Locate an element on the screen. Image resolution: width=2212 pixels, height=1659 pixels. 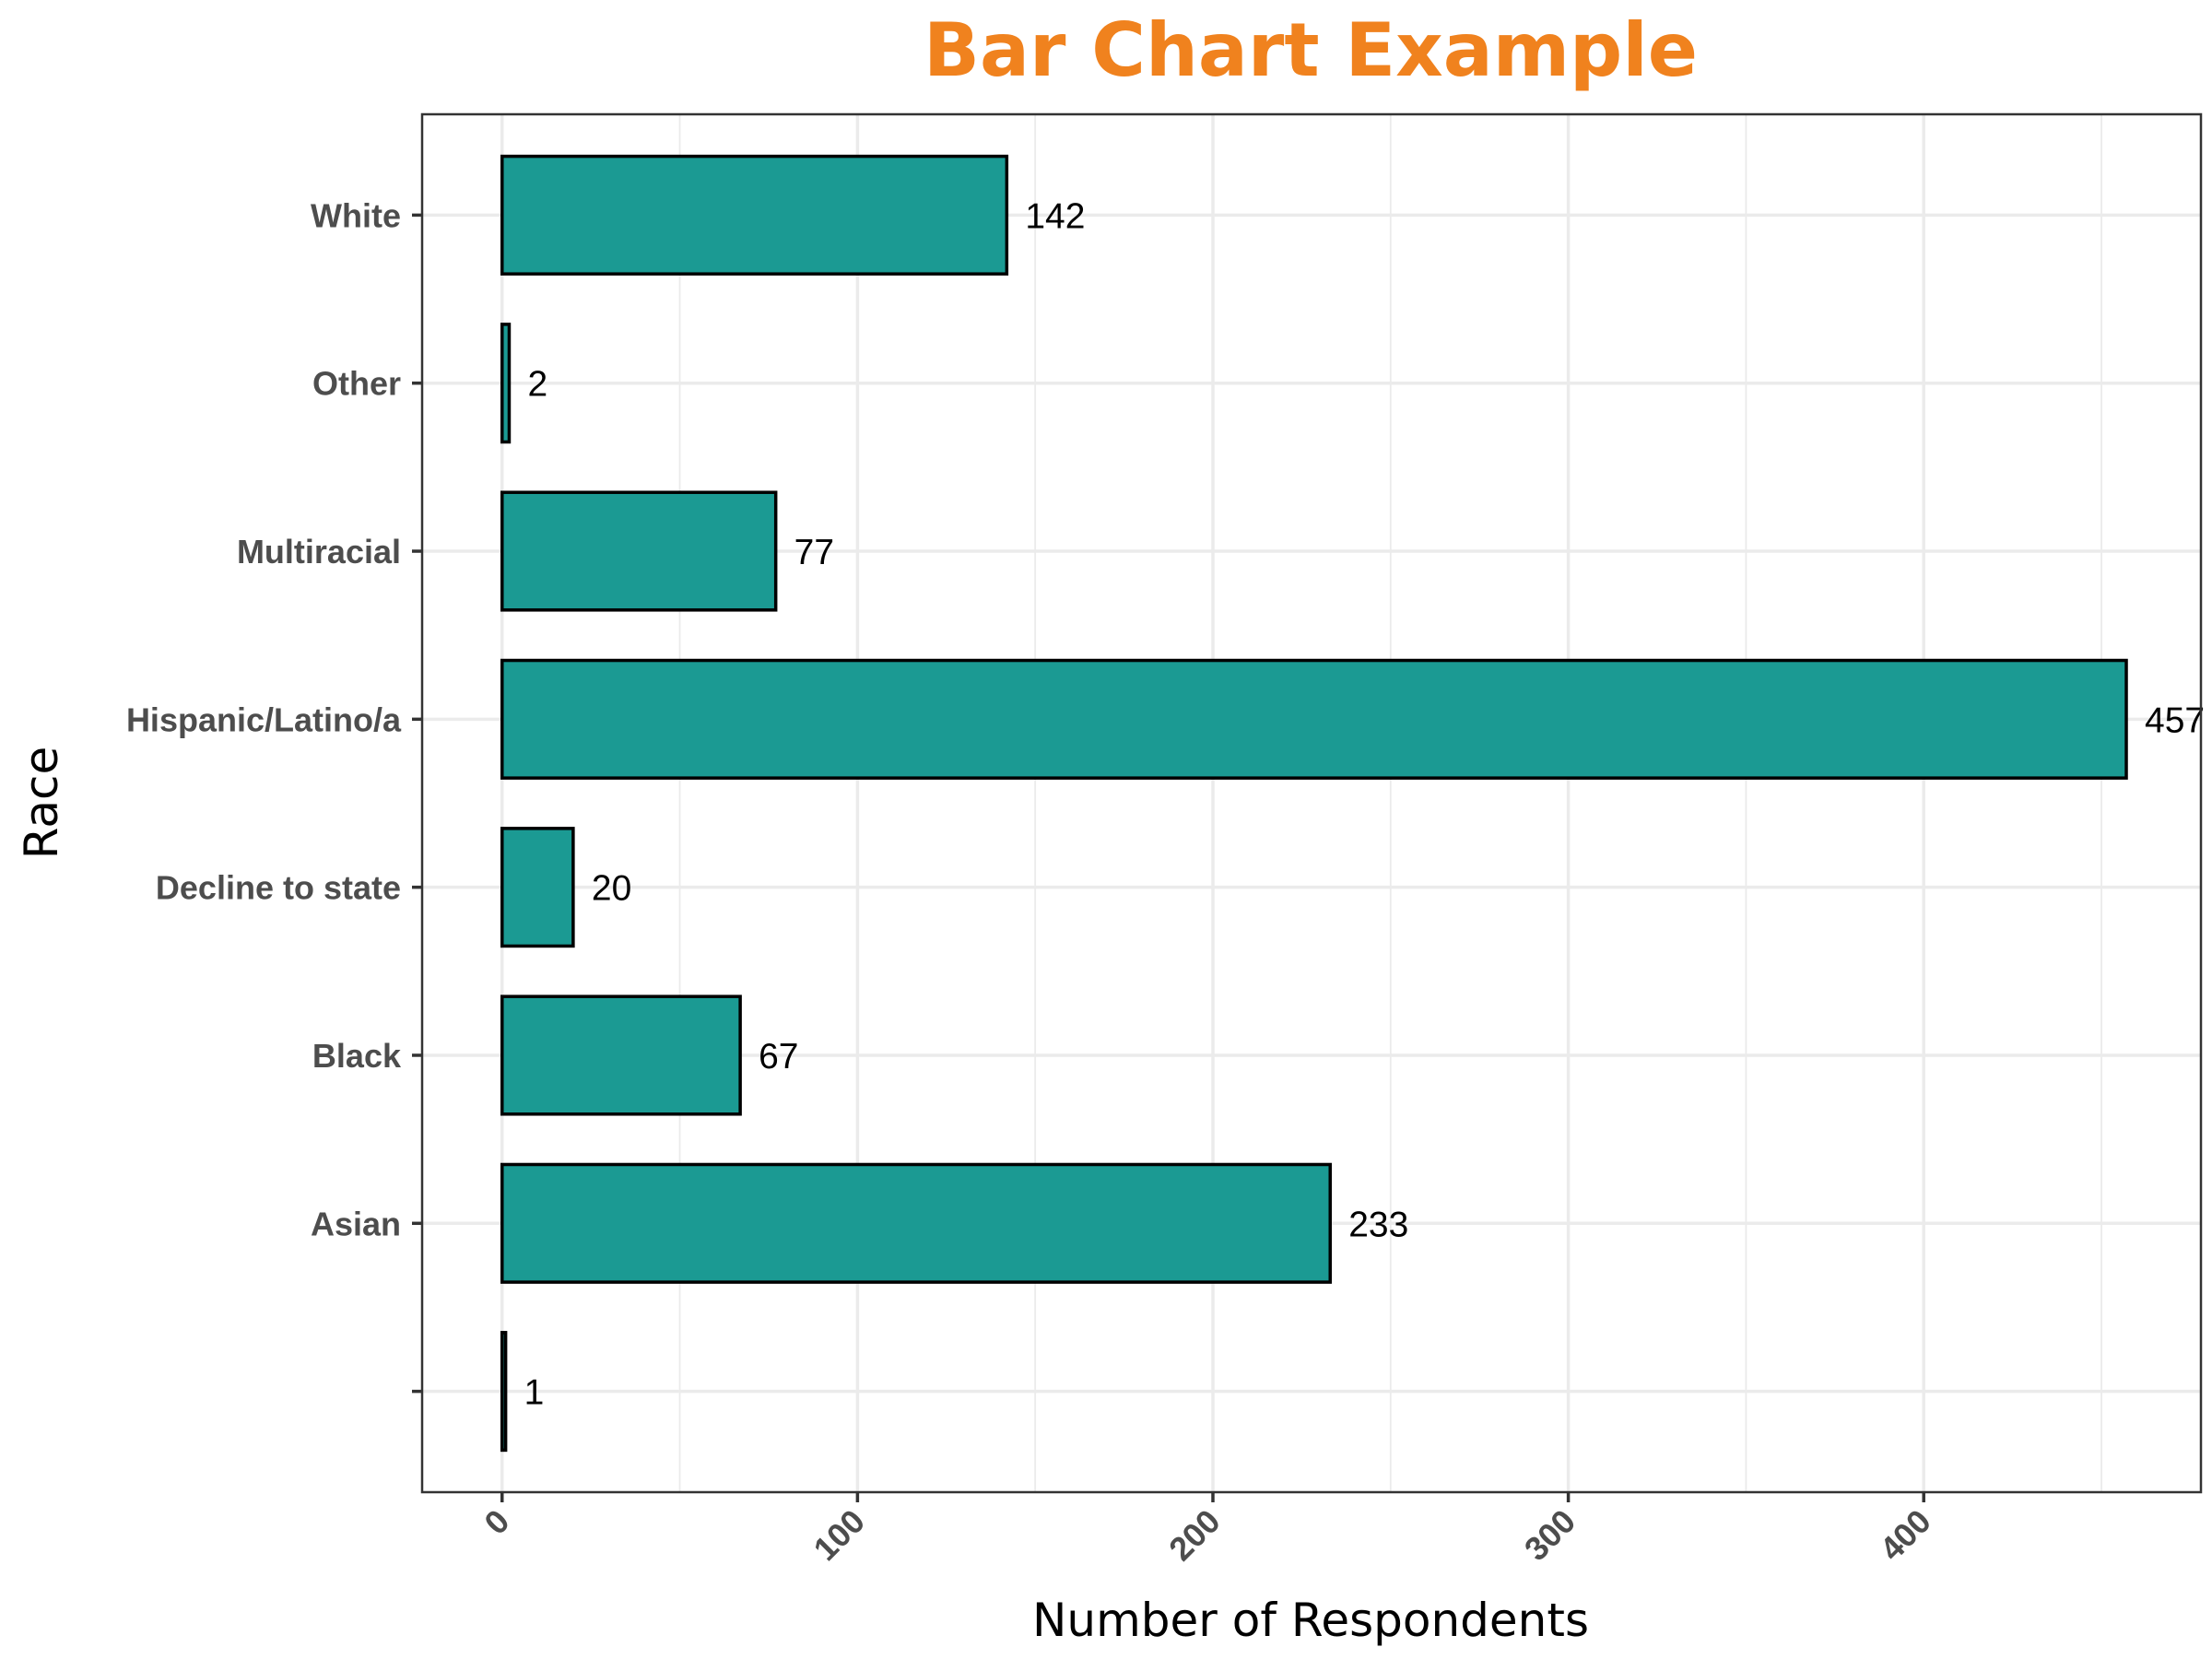
y-tick-label: Multiracial is located at coordinates (319, 552).